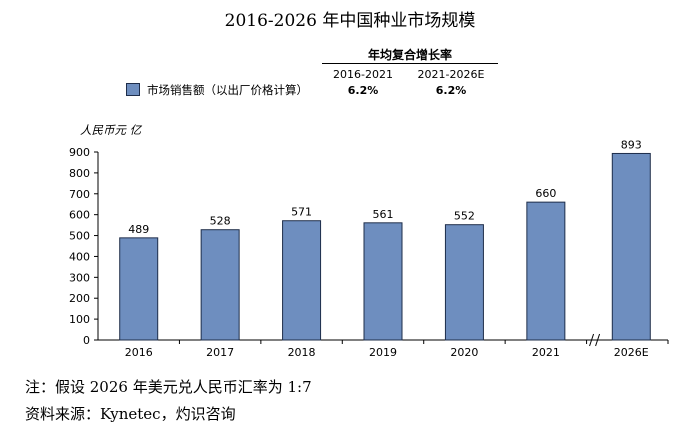 The width and height of the screenshot is (700, 432). Describe the element at coordinates (350, 21) in the screenshot. I see `chart-title: 2016-2026 年中国种业市场规模` at that location.